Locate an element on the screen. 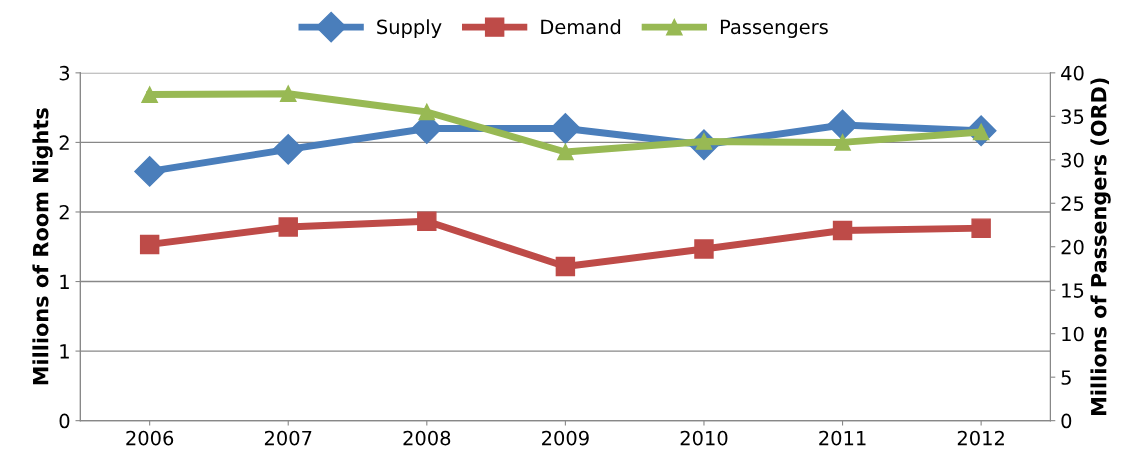 This screenshot has height=470, width=1148. y2-tick-label: 30 is located at coordinates (1072, 160).